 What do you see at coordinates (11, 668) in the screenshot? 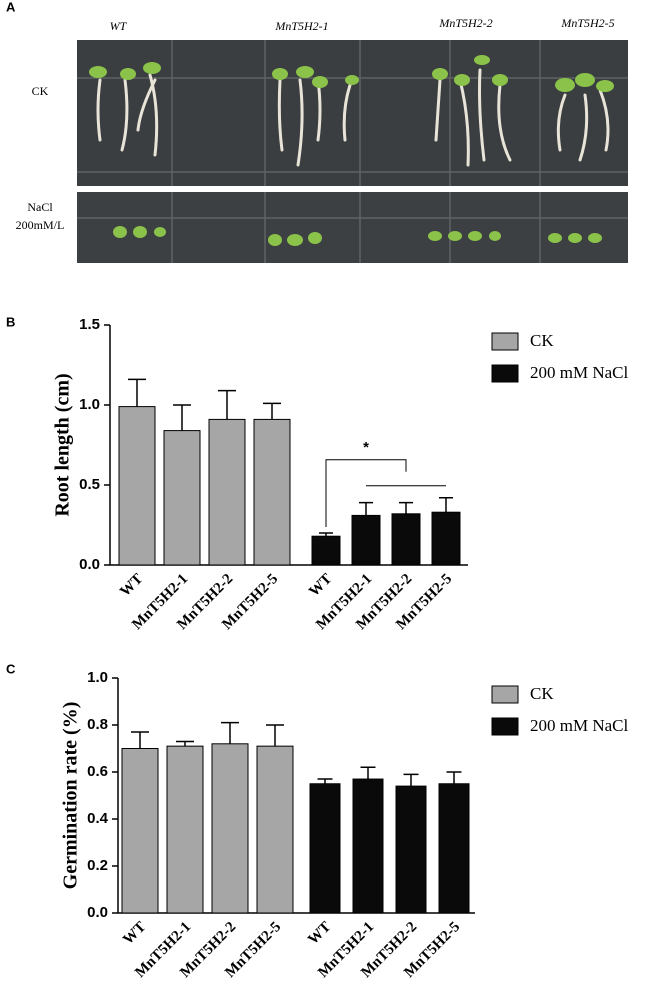
I see `panel-label: C` at bounding box center [11, 668].